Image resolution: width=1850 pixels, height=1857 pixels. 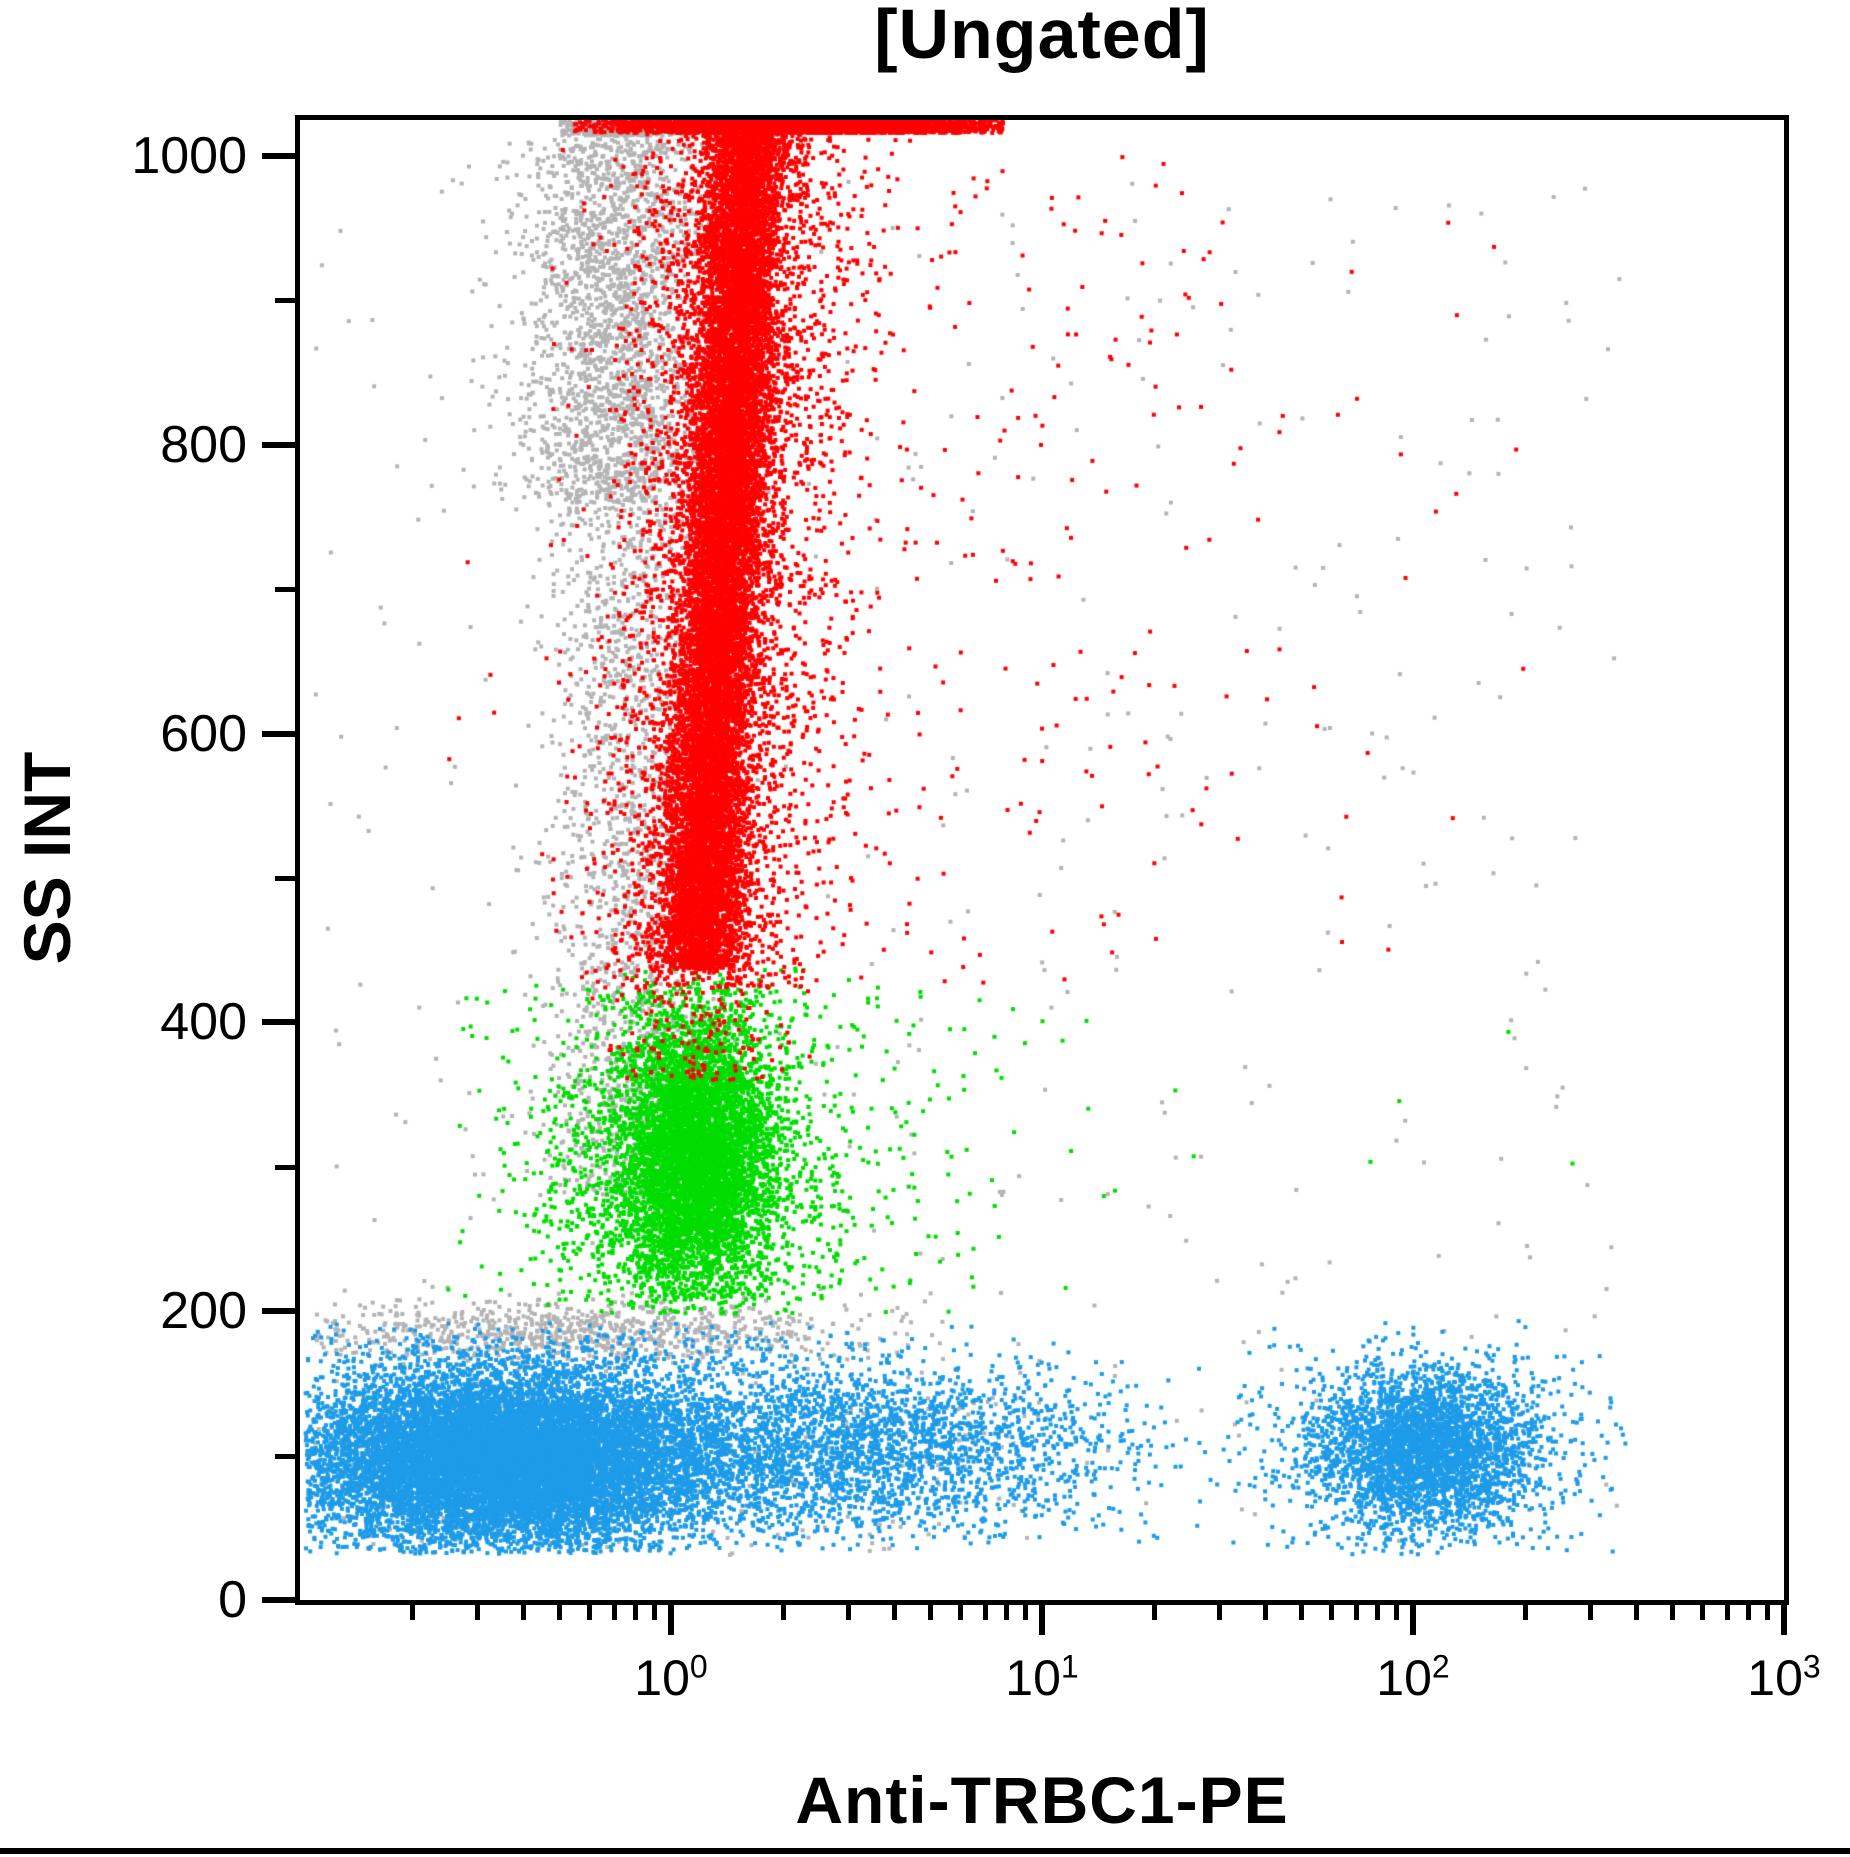 What do you see at coordinates (1042, 36) in the screenshot?
I see `chart-title: [Ungated]` at bounding box center [1042, 36].